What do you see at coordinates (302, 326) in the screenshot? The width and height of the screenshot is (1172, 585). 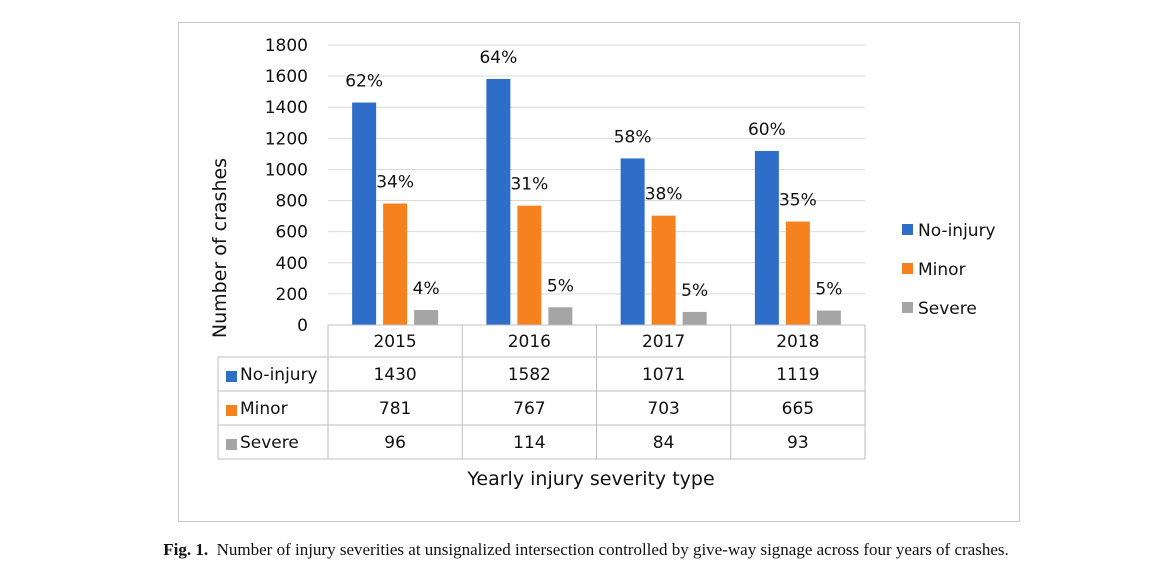 I see `y-tick-label: 0` at bounding box center [302, 326].